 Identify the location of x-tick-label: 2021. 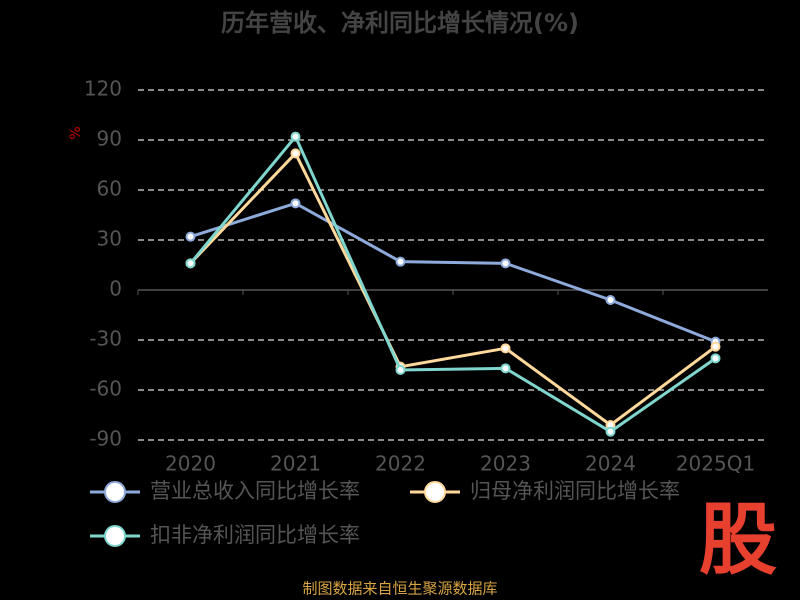
(295, 464).